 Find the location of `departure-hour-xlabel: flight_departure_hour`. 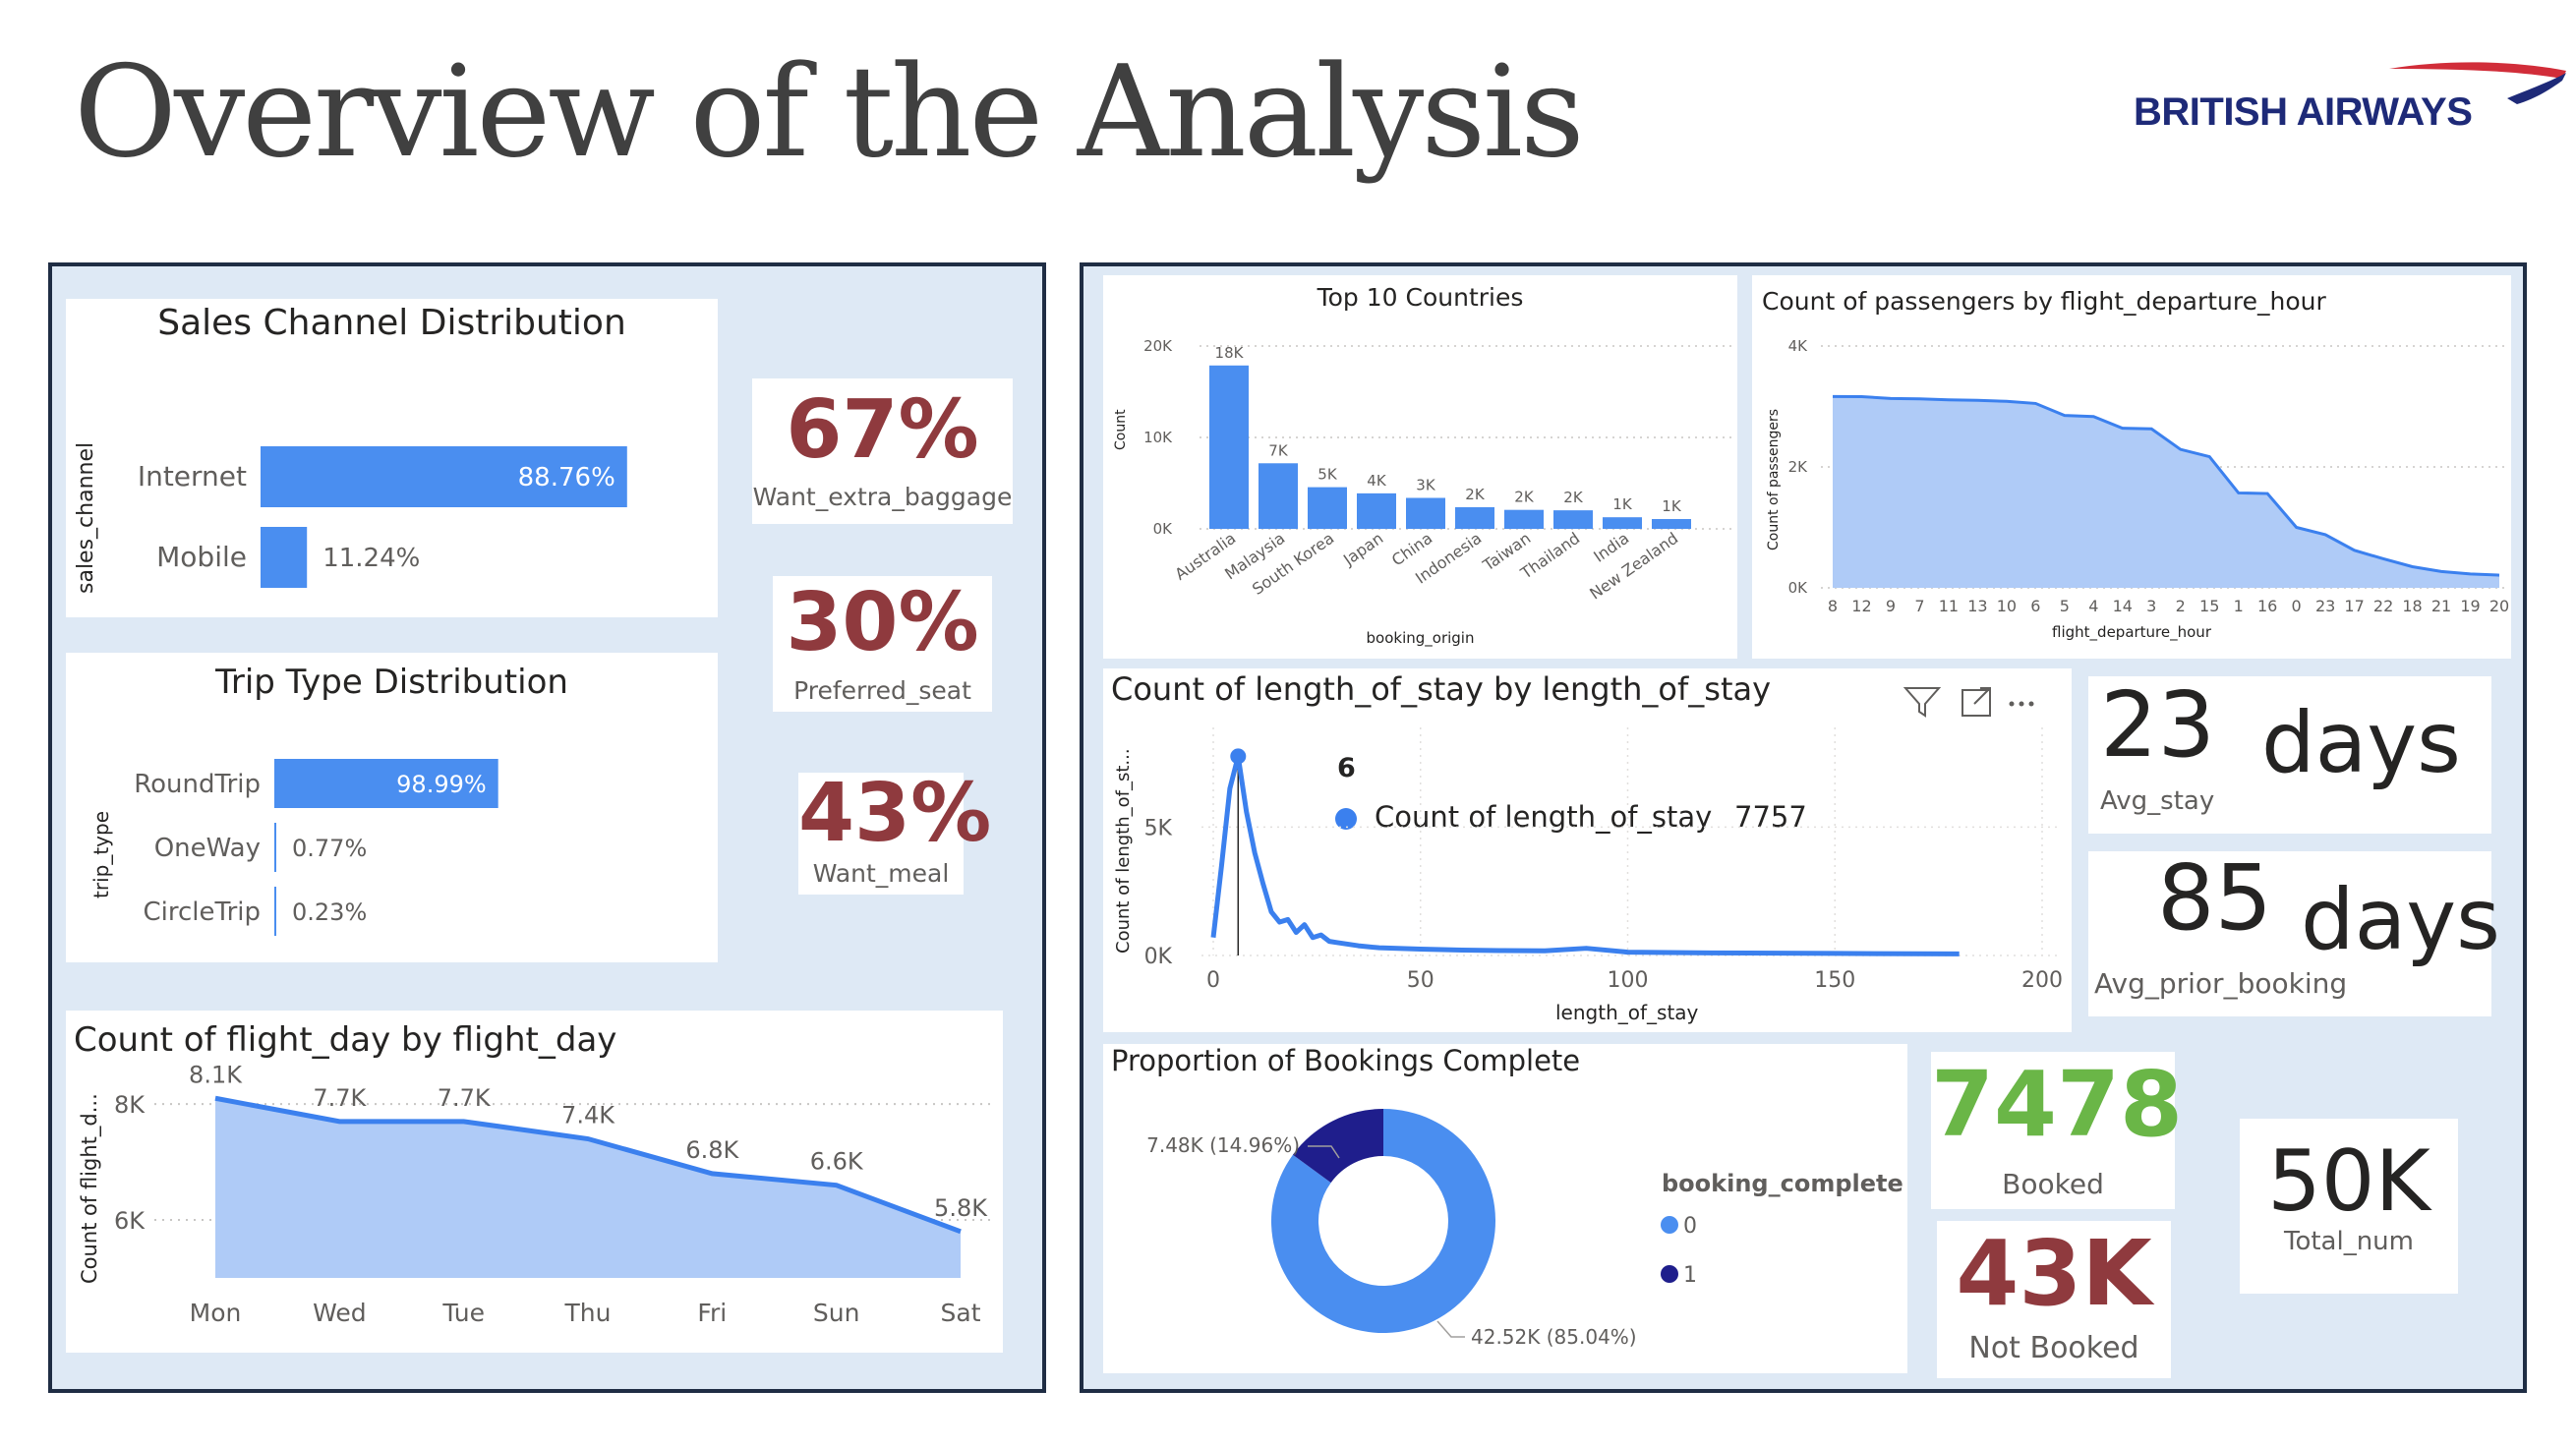

departure-hour-xlabel: flight_departure_hour is located at coordinates (2131, 632).